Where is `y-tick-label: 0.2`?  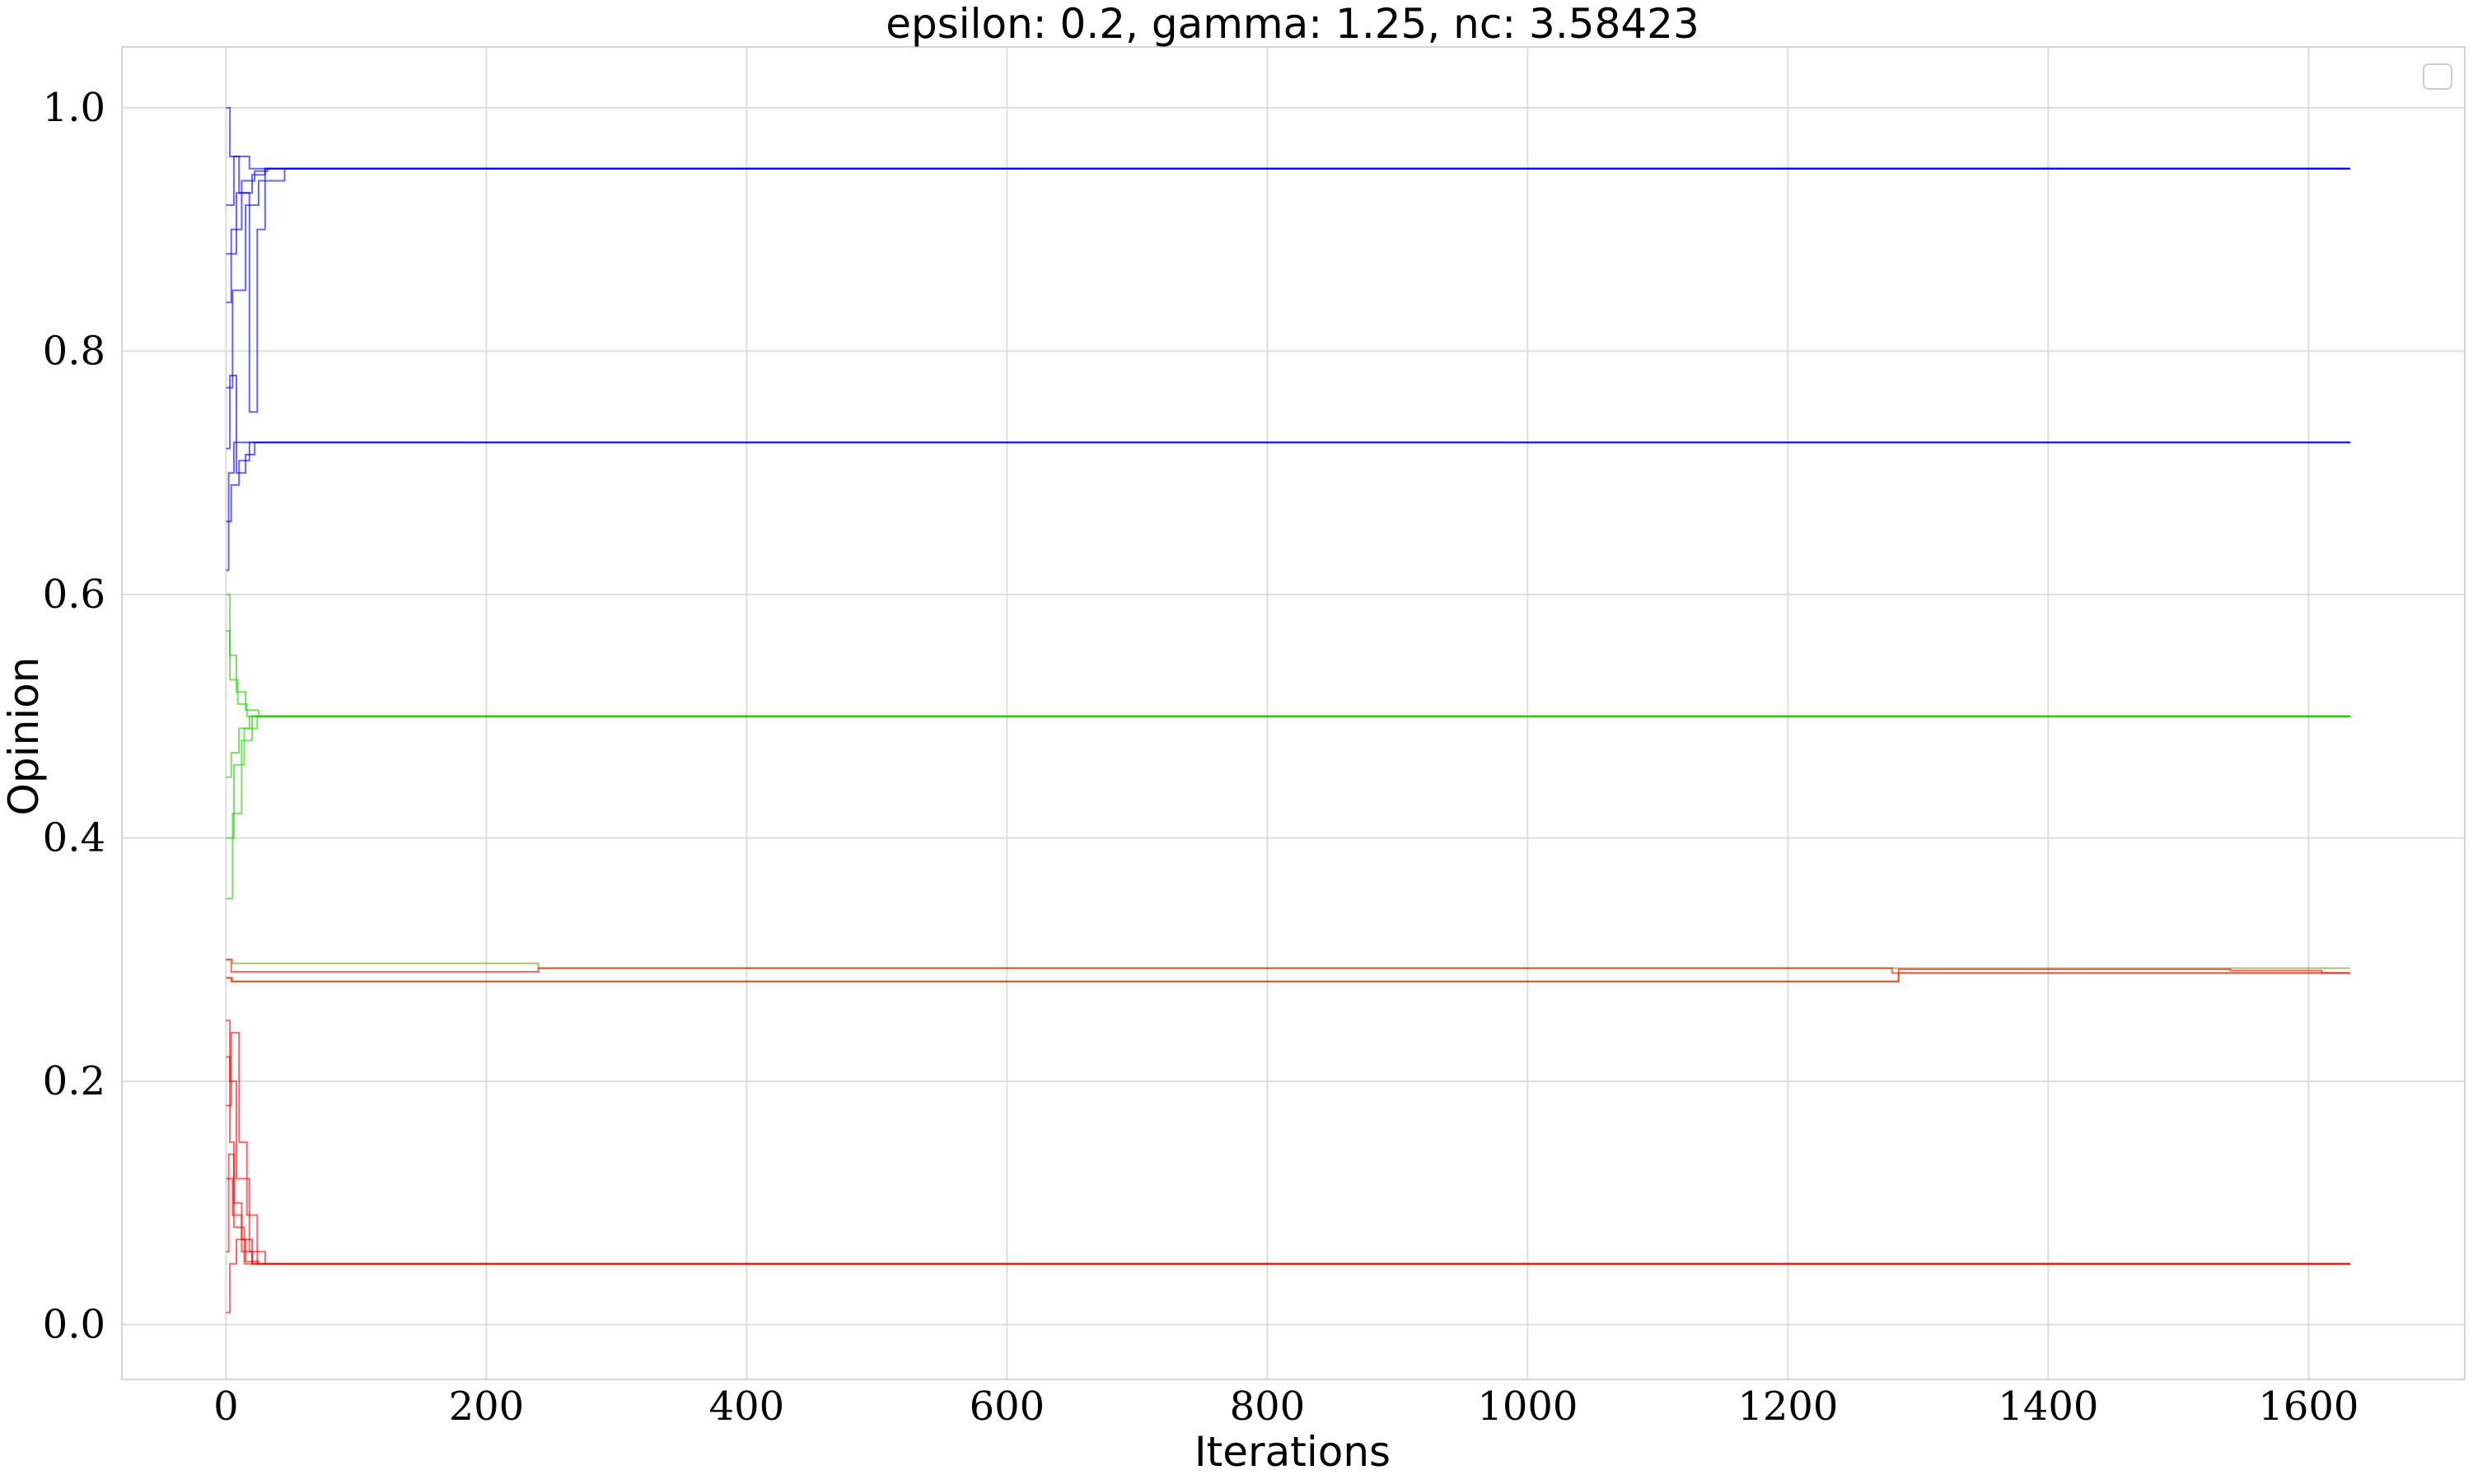
y-tick-label: 0.2 is located at coordinates (74, 1081).